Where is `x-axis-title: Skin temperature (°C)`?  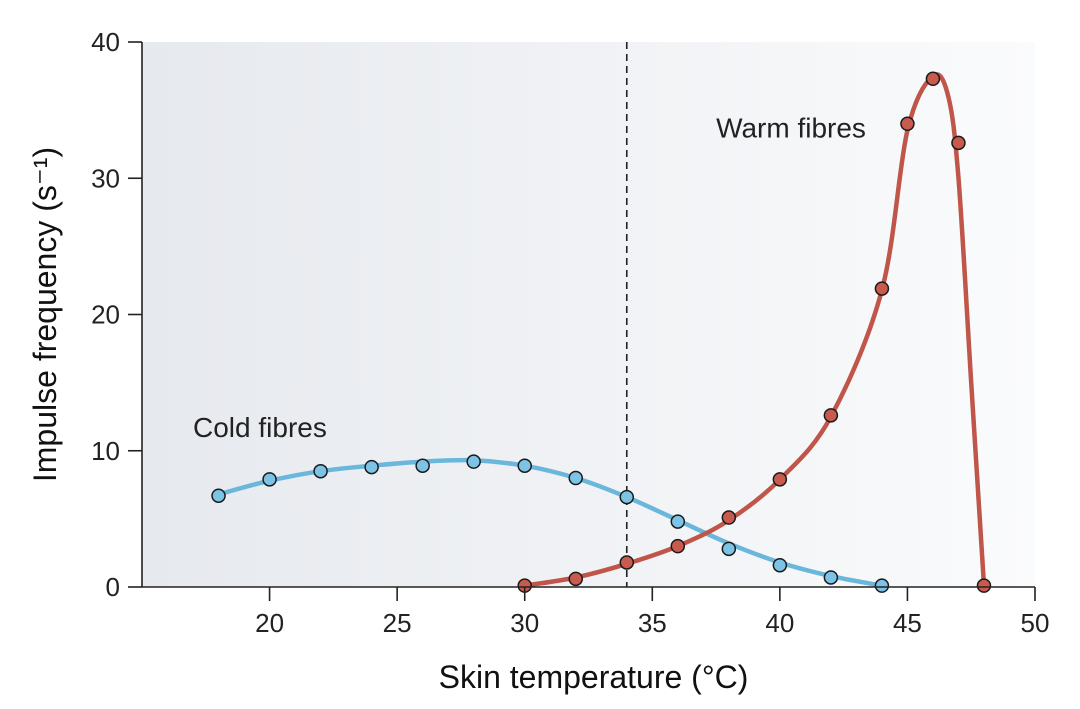 x-axis-title: Skin temperature (°C) is located at coordinates (594, 677).